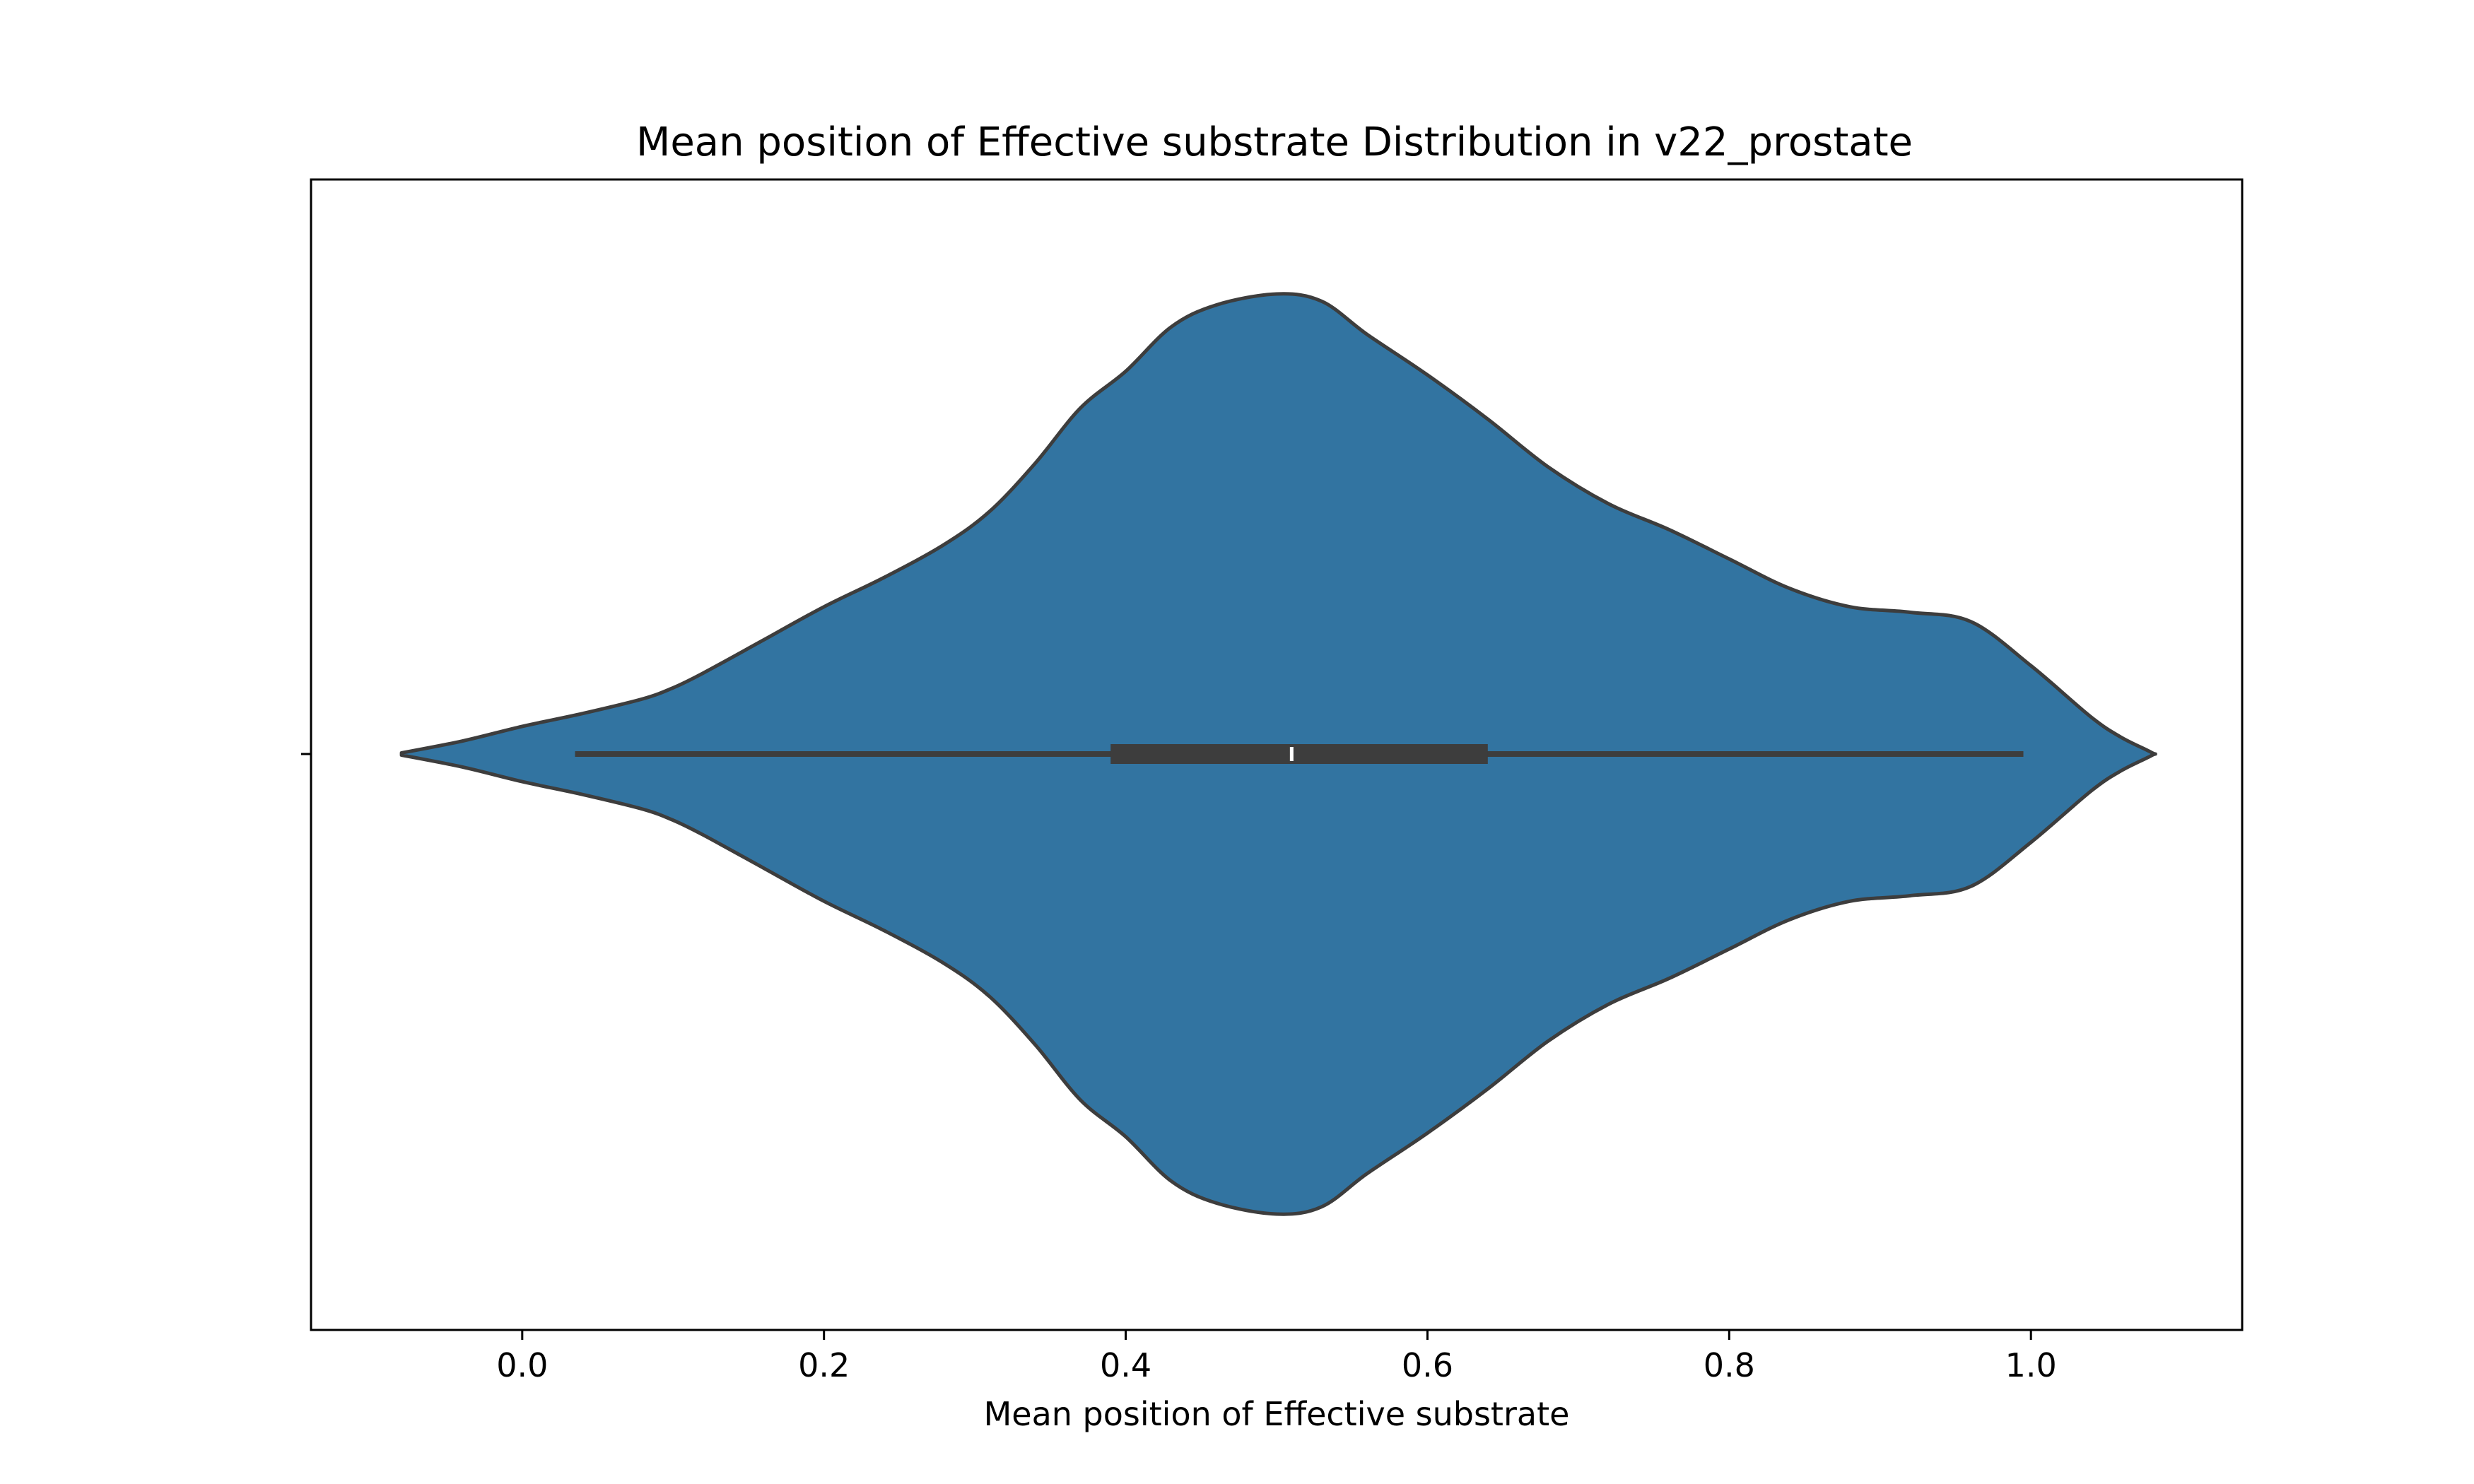  I want to click on x-axis-ticks: 0.0 0.2 0.4 0.6 0.8 1.0, so click(1276, 1357).